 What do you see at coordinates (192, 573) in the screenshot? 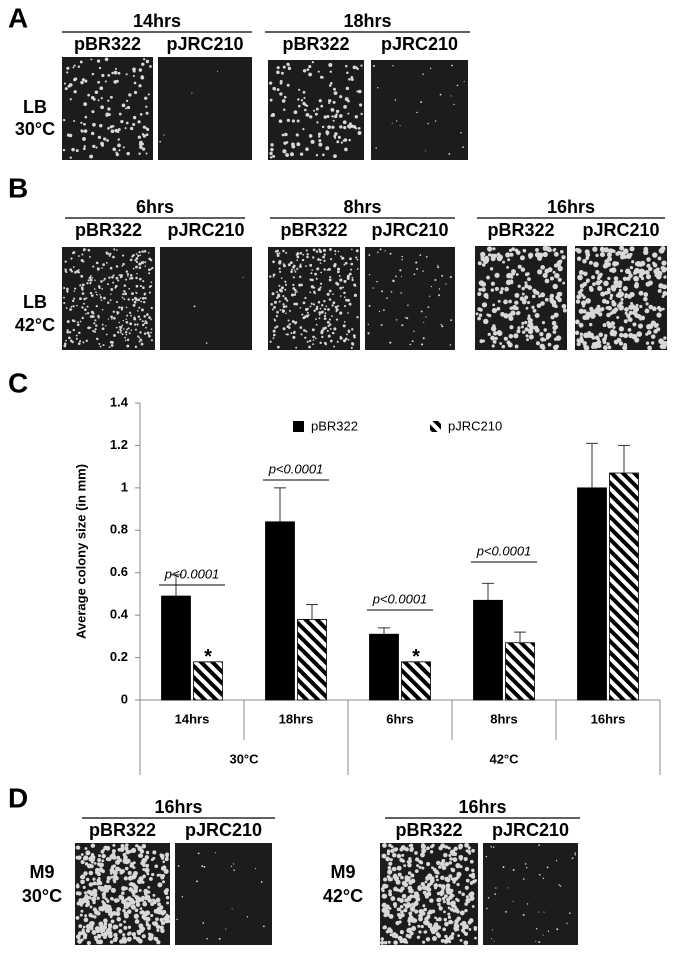
I see `significance-label: p<0.0001` at bounding box center [192, 573].